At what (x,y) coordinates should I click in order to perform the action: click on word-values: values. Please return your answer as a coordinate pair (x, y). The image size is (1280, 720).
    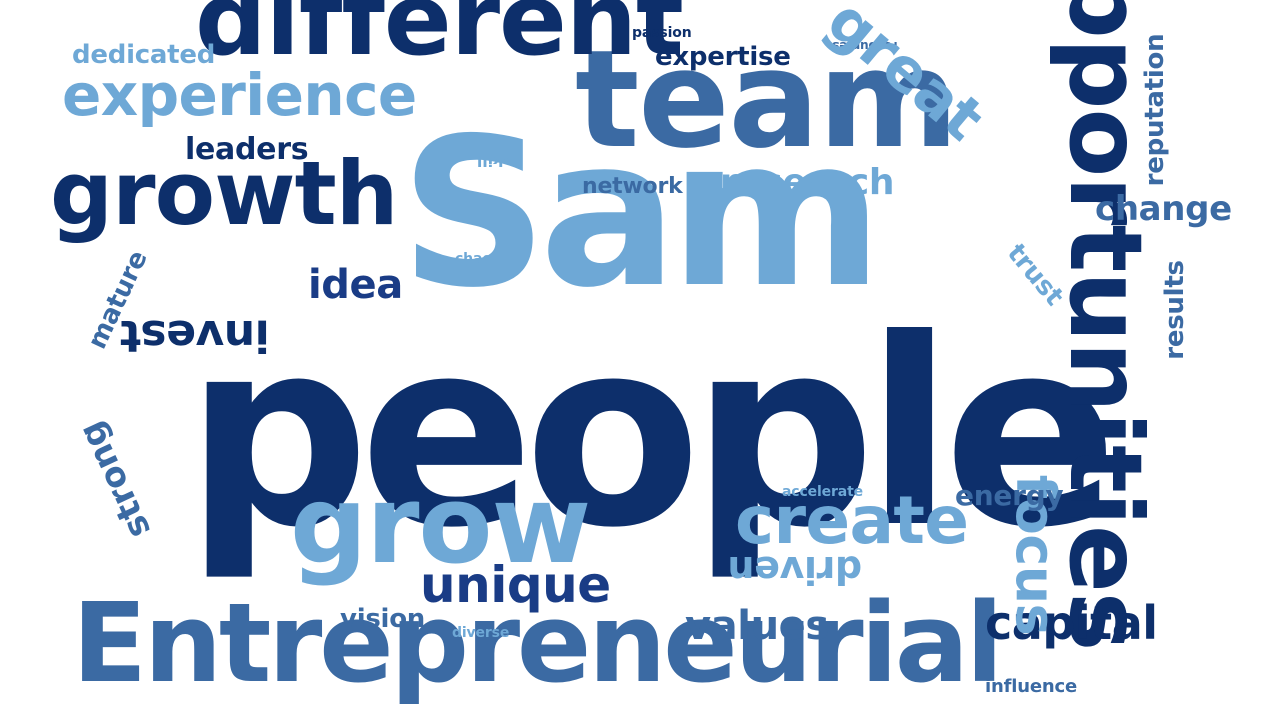
    Looking at the image, I should click on (757, 626).